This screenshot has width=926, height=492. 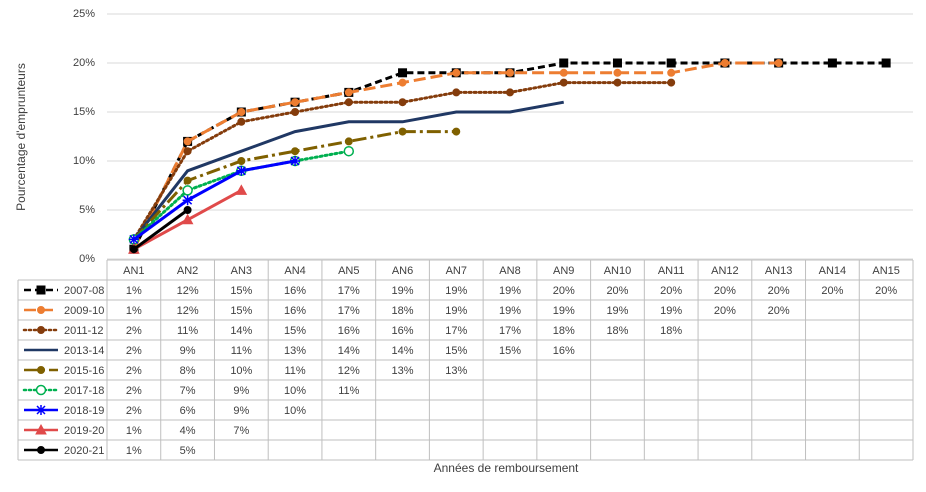 I want to click on table-value: 12%, so click(x=349, y=371).